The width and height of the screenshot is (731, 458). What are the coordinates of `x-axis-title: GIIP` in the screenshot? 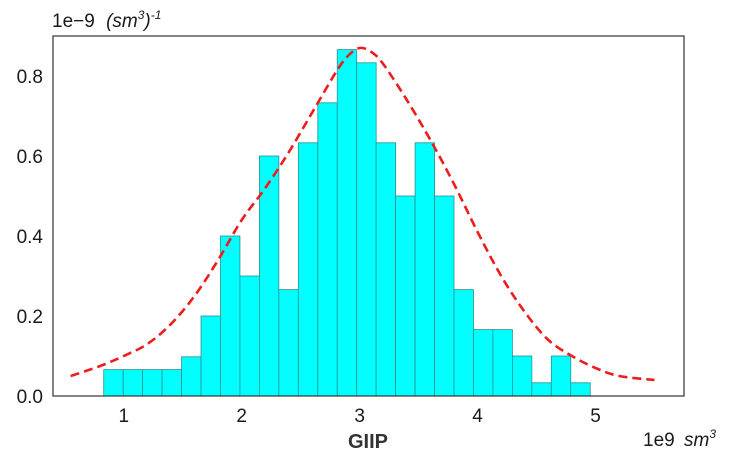 It's located at (368, 442).